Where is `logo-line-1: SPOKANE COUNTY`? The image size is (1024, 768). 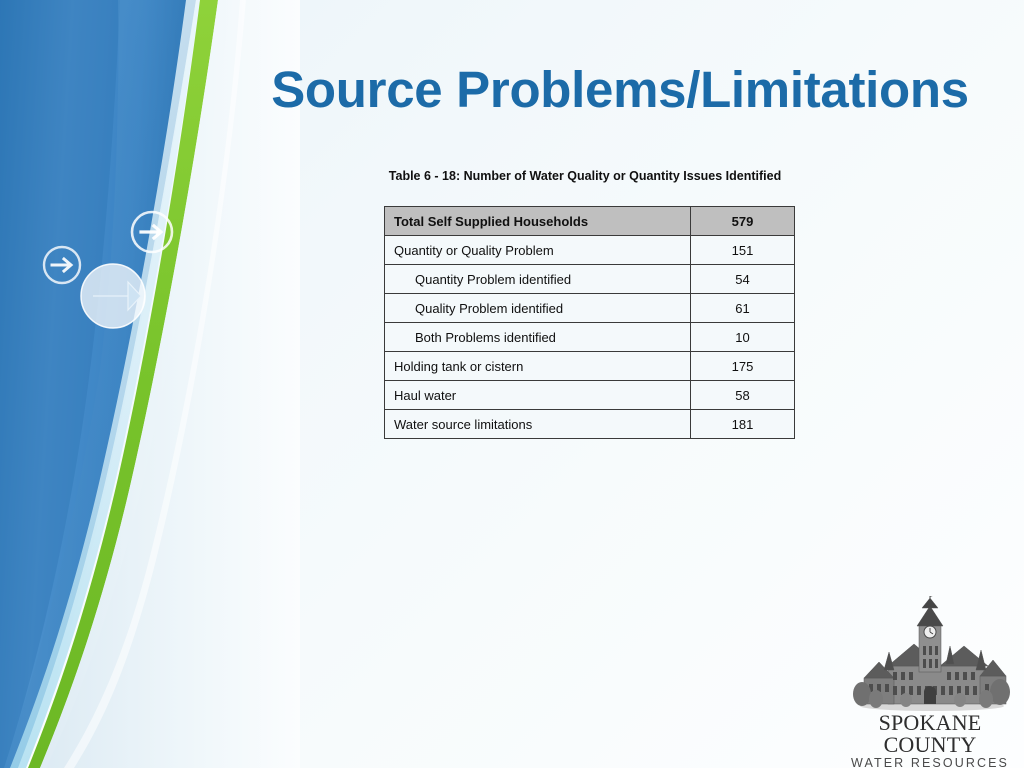 logo-line-1: SPOKANE COUNTY is located at coordinates (930, 733).